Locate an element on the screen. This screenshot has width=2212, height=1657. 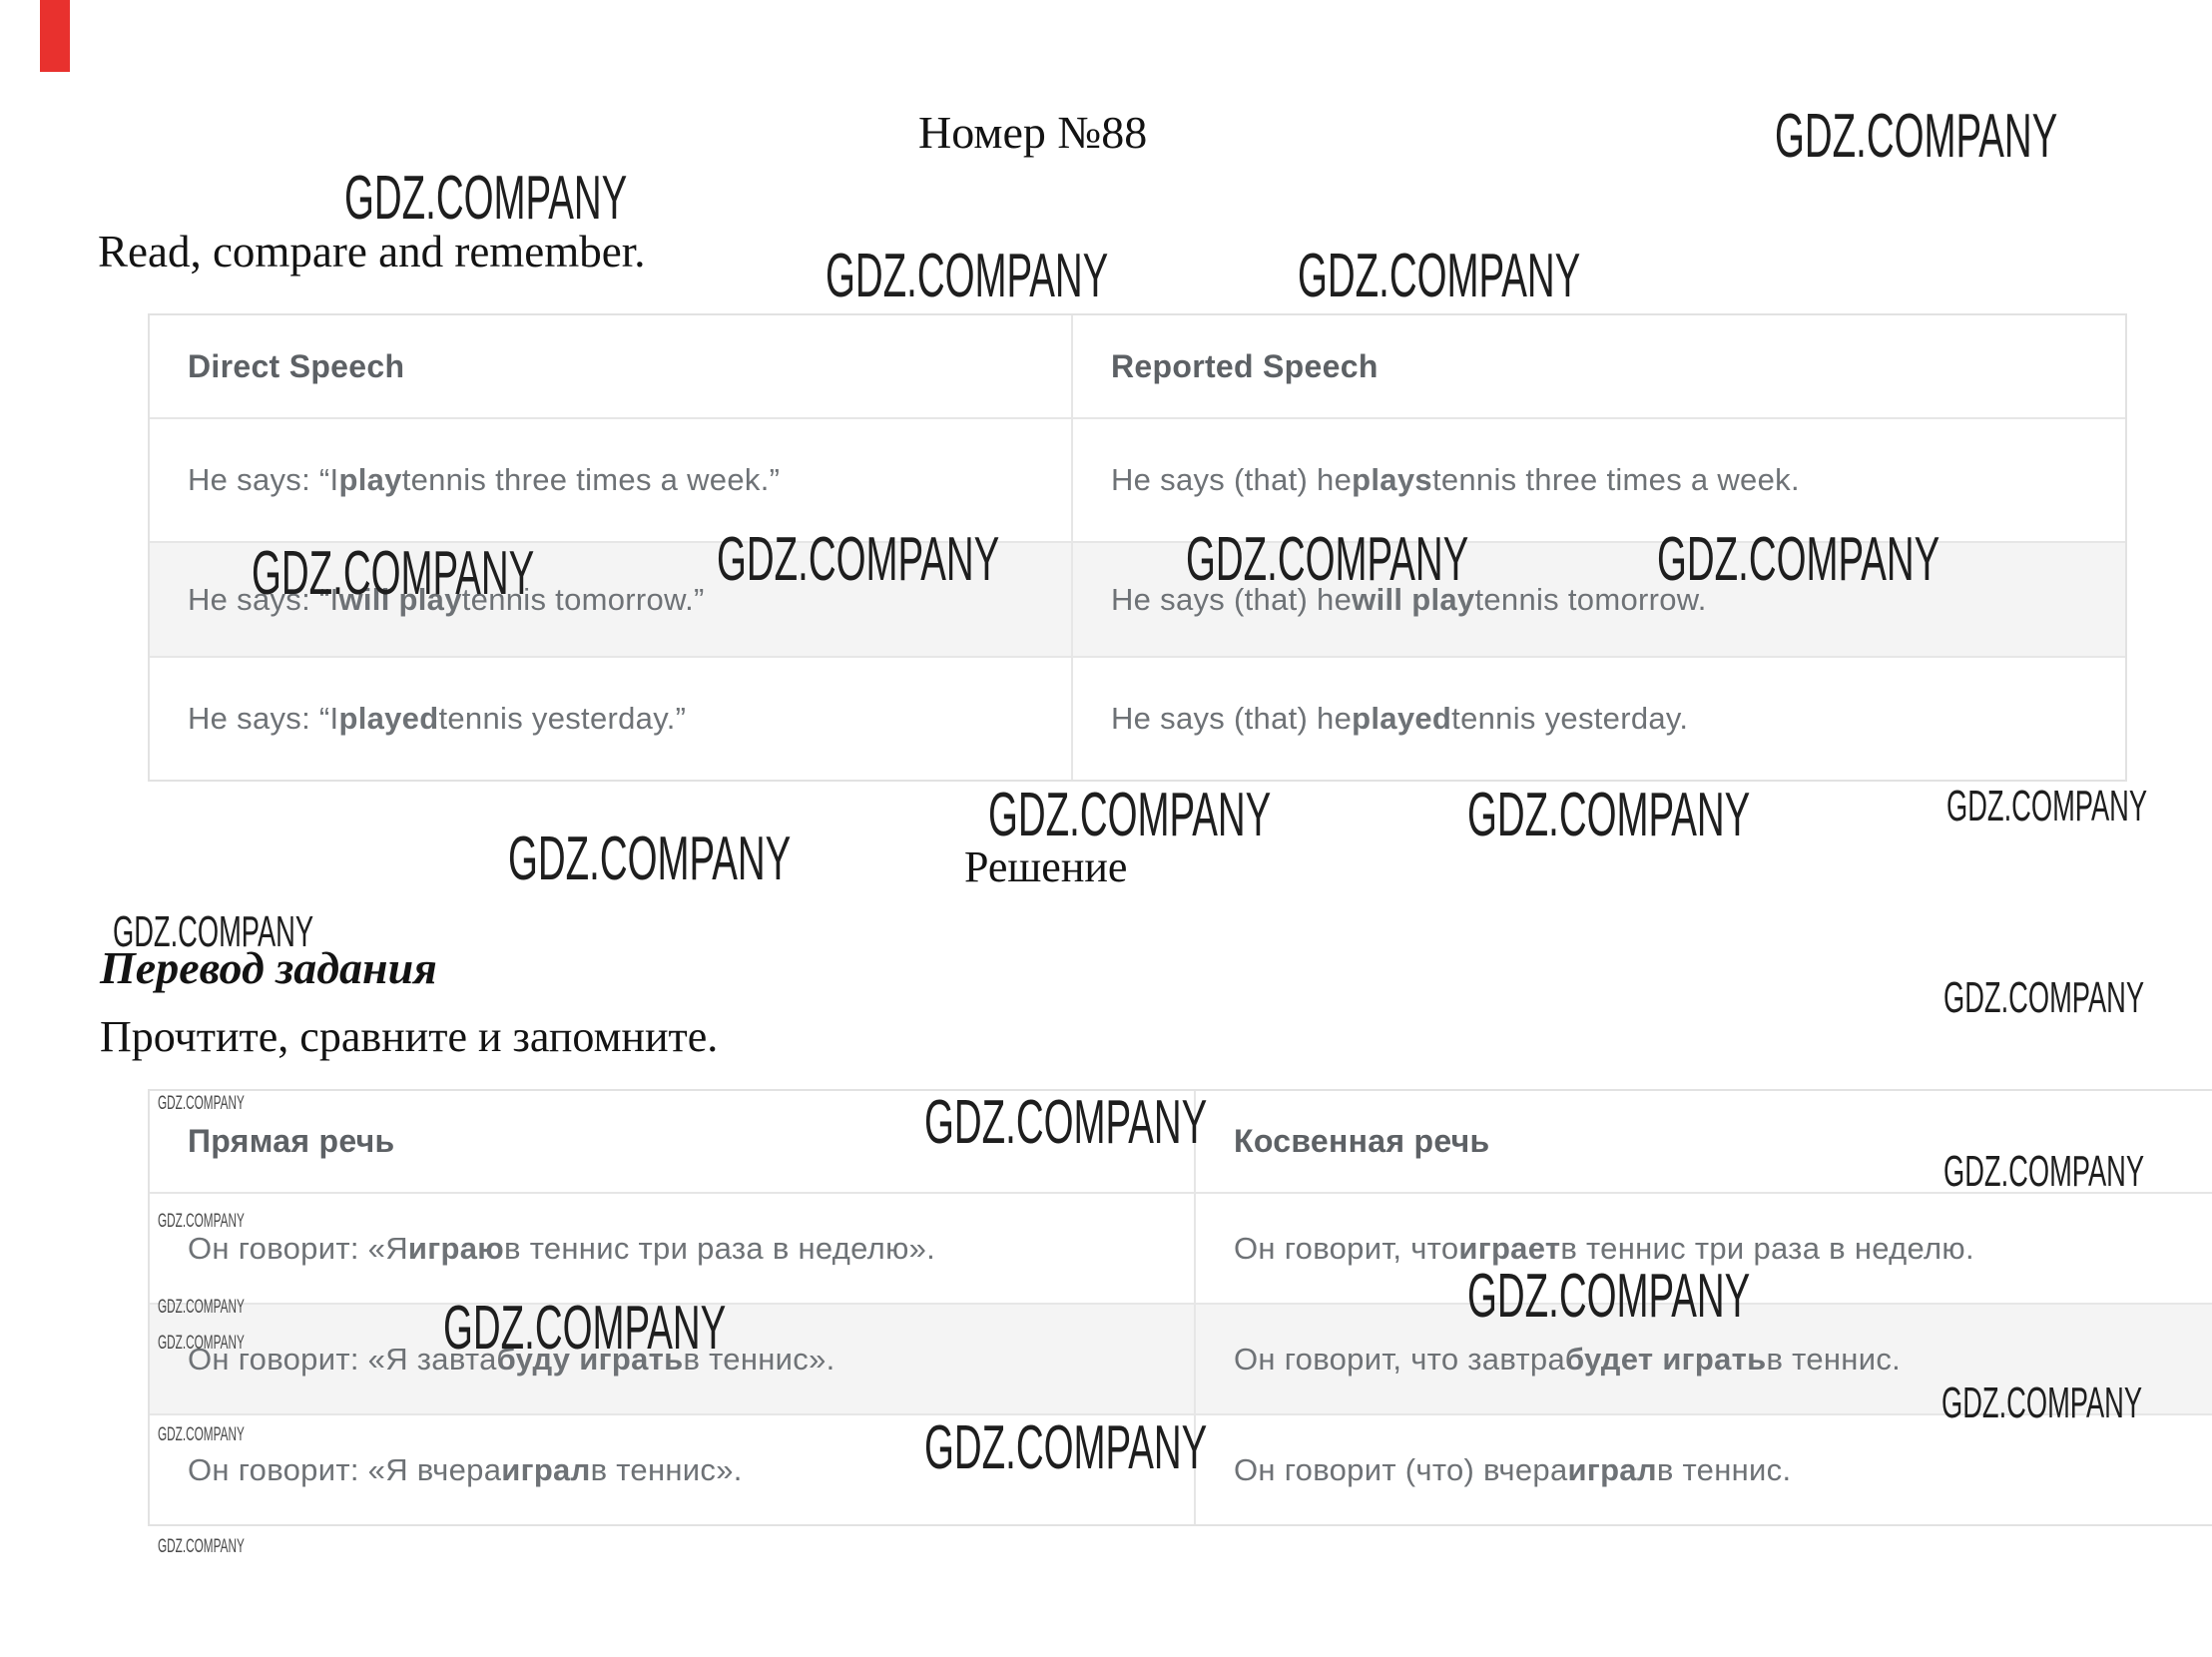
table-cell: He says: “I played tennis yesterday.” is located at coordinates (610, 718).